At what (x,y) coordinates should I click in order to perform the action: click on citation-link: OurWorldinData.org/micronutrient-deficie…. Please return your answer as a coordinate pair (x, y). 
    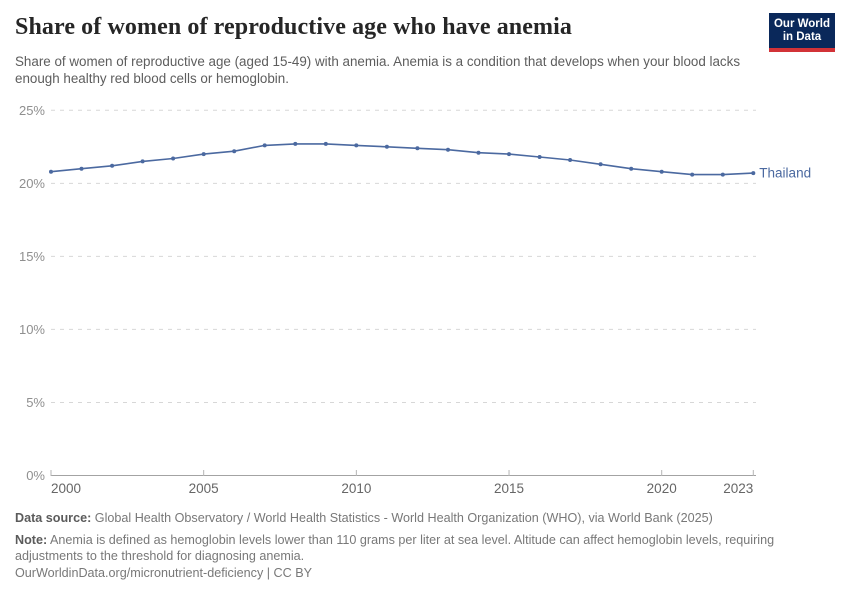
    Looking at the image, I should click on (163, 573).